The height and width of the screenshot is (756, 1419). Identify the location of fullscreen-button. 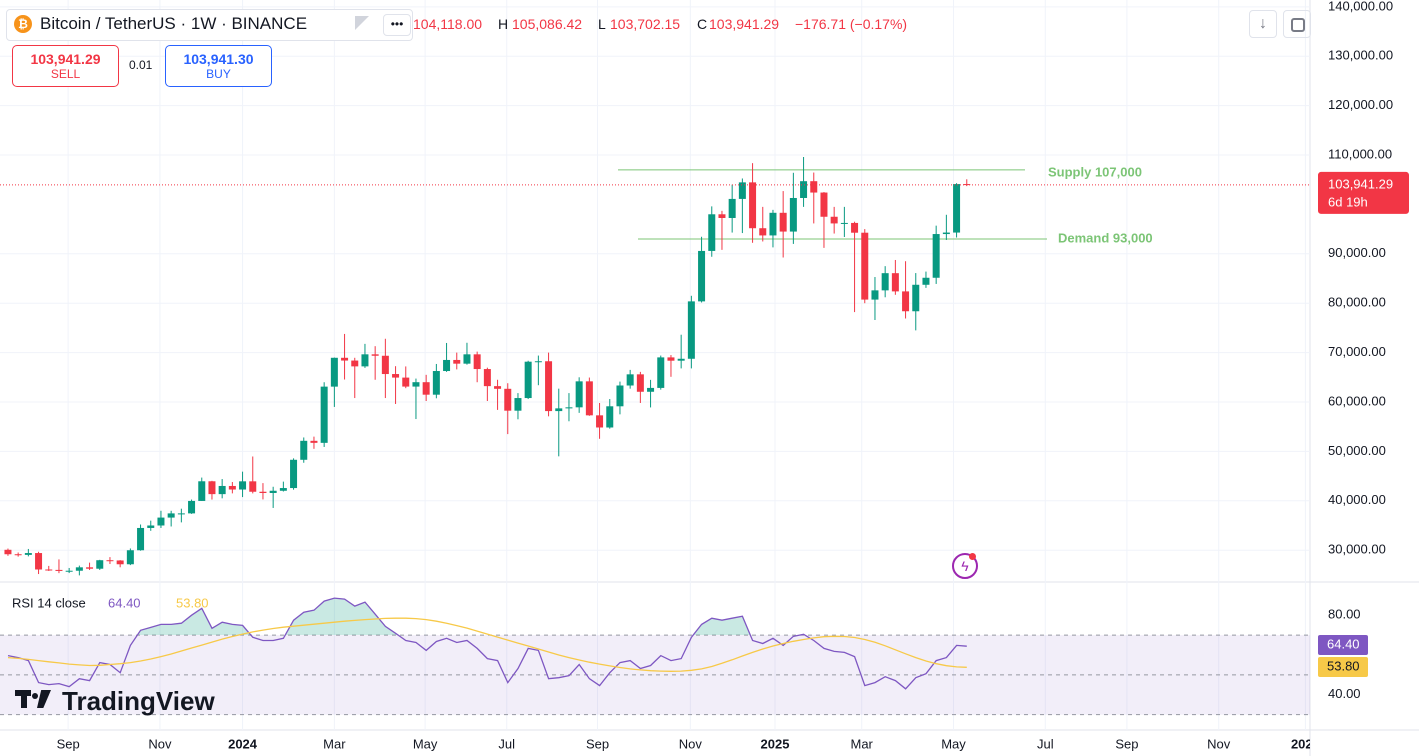
(1297, 24).